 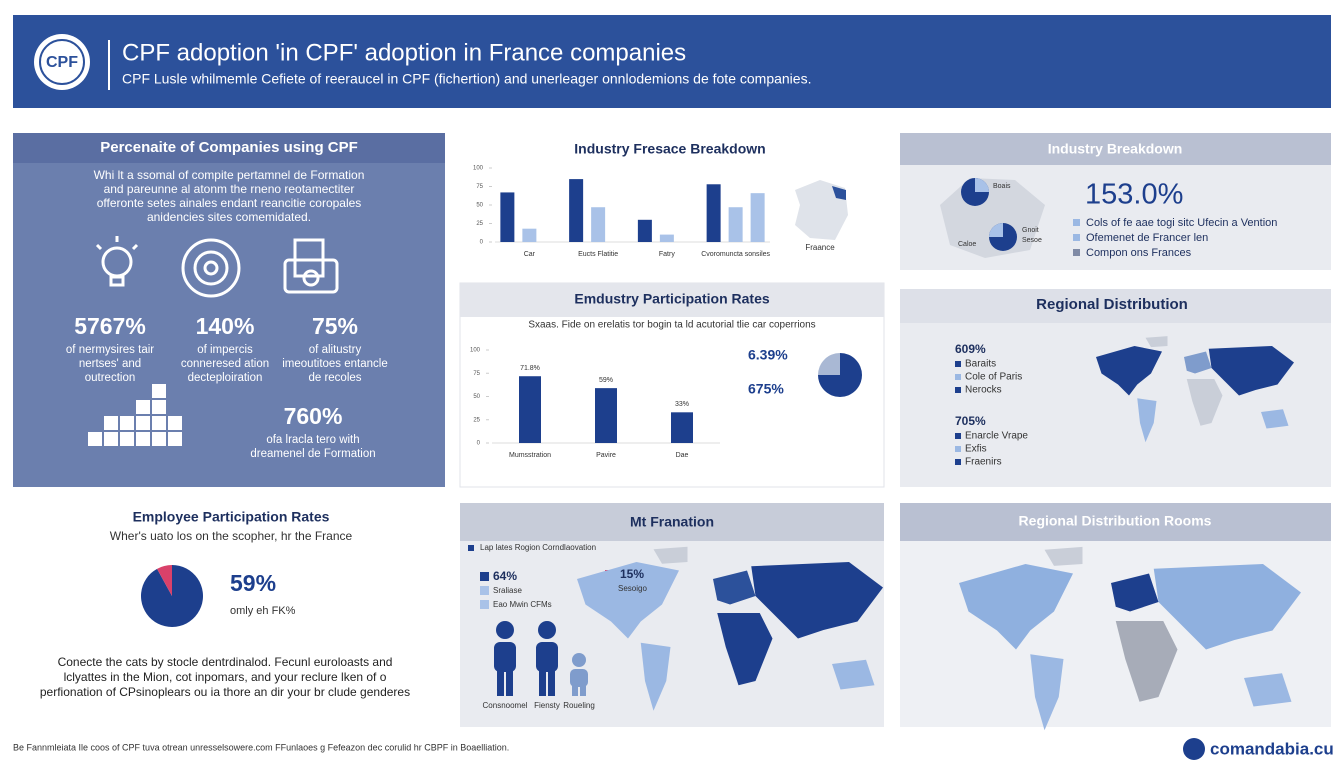 What do you see at coordinates (667, 254) in the screenshot?
I see `x-tick-label: Fatry` at bounding box center [667, 254].